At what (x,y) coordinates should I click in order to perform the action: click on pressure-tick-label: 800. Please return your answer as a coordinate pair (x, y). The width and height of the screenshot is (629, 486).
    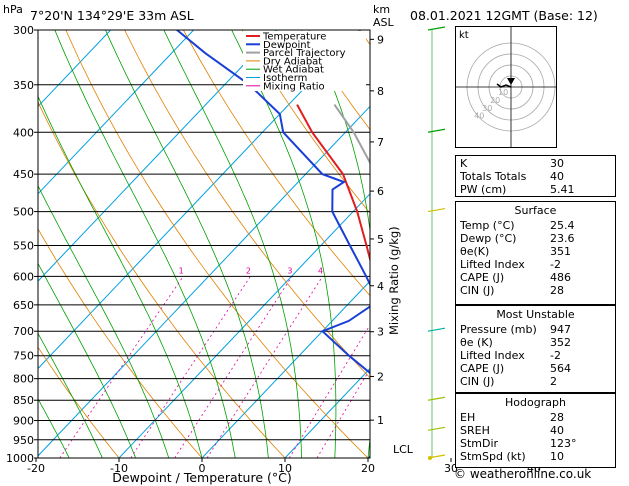
    Looking at the image, I should click on (23, 379).